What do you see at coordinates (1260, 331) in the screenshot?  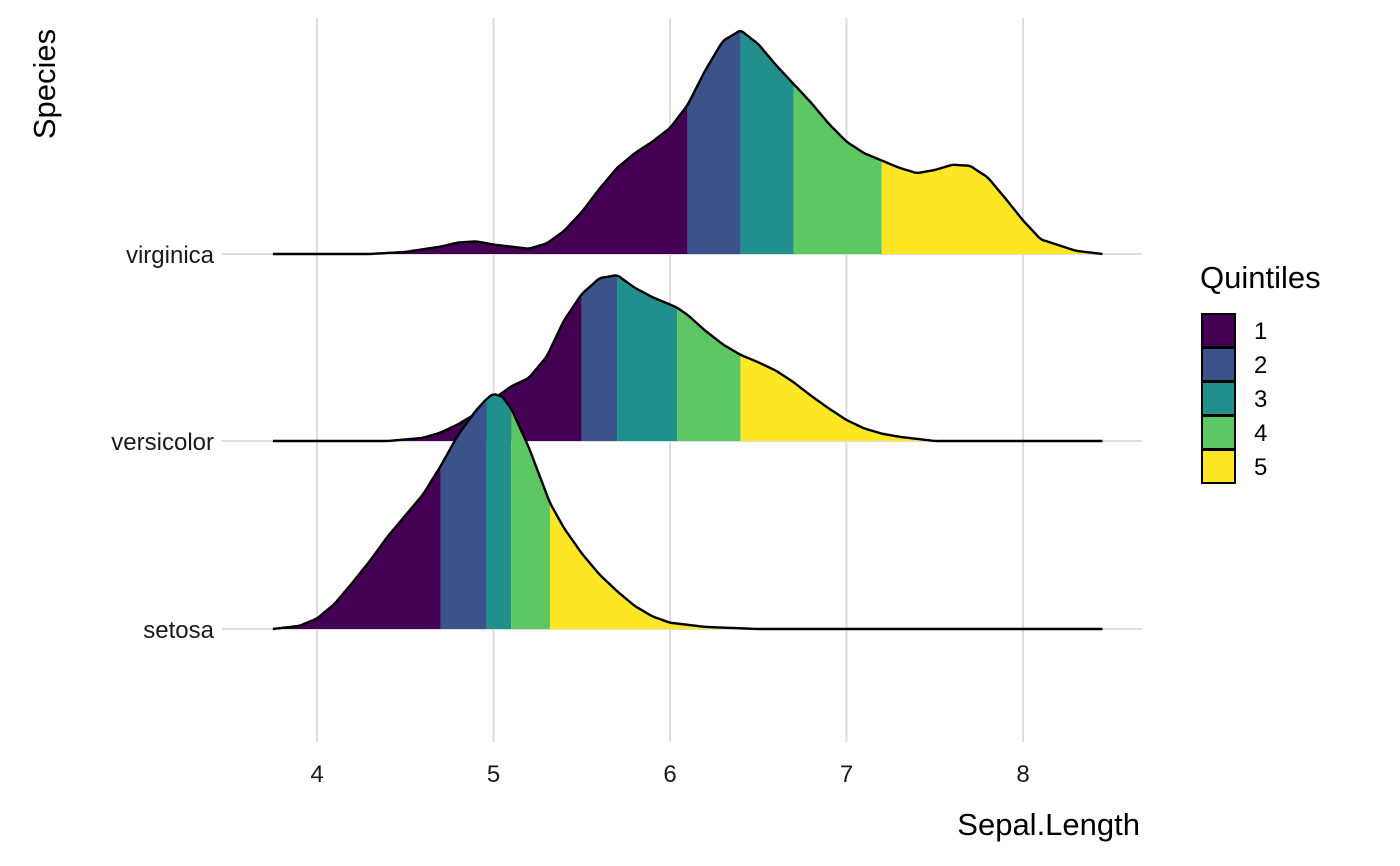 I see `legend-label-1: 1` at bounding box center [1260, 331].